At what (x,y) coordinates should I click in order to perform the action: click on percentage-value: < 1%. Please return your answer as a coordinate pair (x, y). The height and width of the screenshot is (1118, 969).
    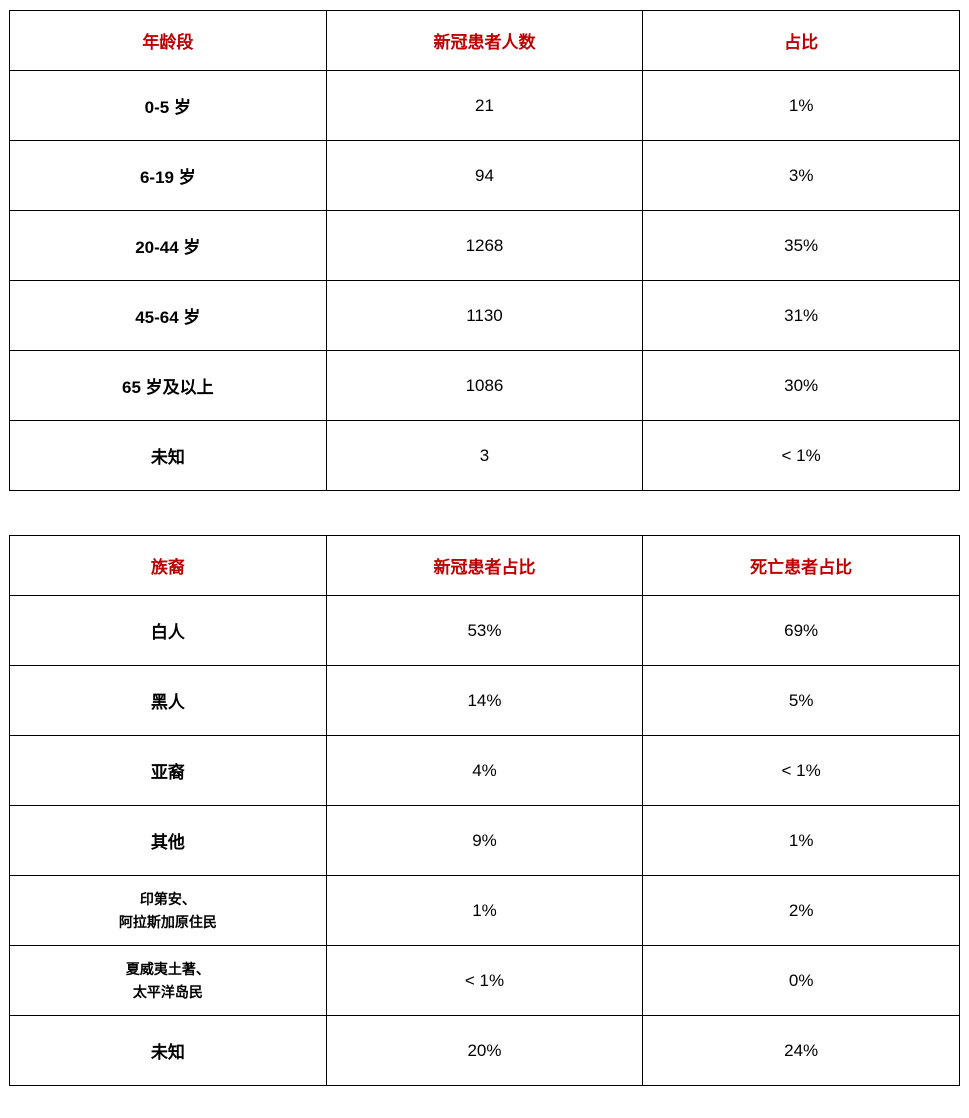
    Looking at the image, I should click on (801, 455).